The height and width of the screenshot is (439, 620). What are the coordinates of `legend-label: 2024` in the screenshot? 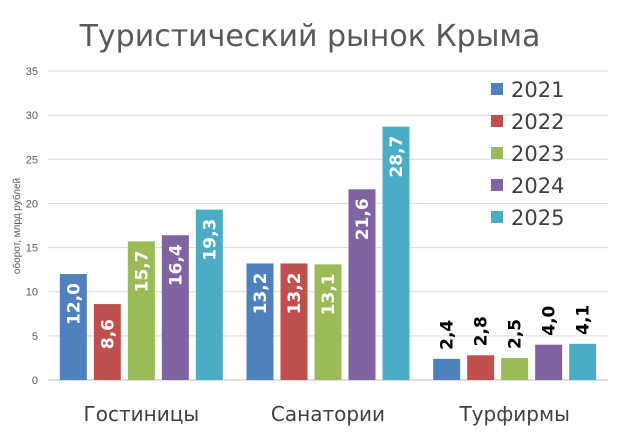 It's located at (537, 186).